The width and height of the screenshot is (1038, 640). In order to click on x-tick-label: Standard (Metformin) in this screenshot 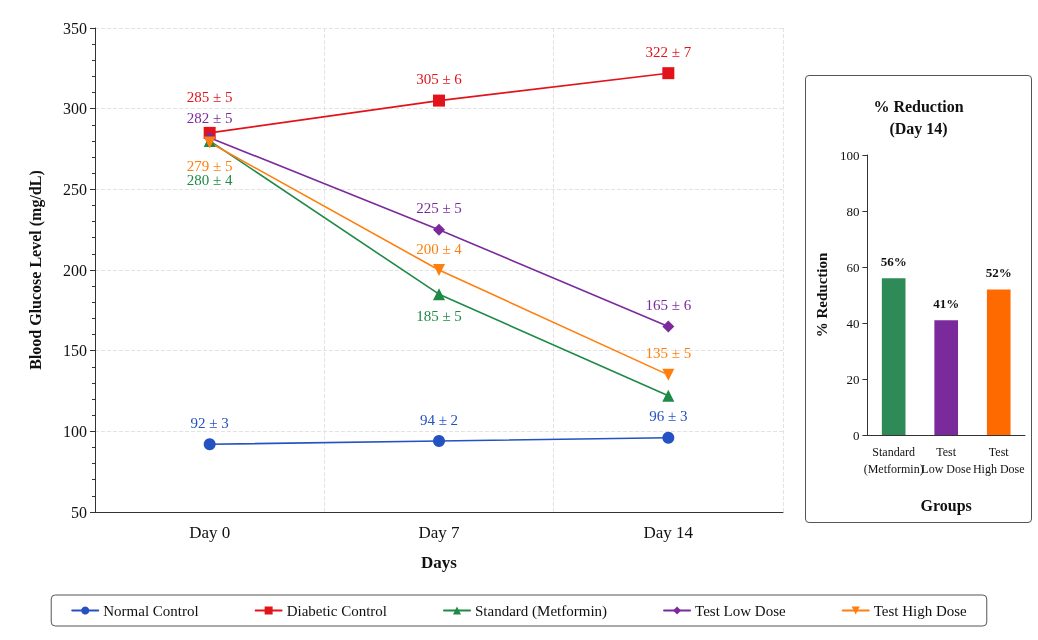, I will do `click(893, 460)`.